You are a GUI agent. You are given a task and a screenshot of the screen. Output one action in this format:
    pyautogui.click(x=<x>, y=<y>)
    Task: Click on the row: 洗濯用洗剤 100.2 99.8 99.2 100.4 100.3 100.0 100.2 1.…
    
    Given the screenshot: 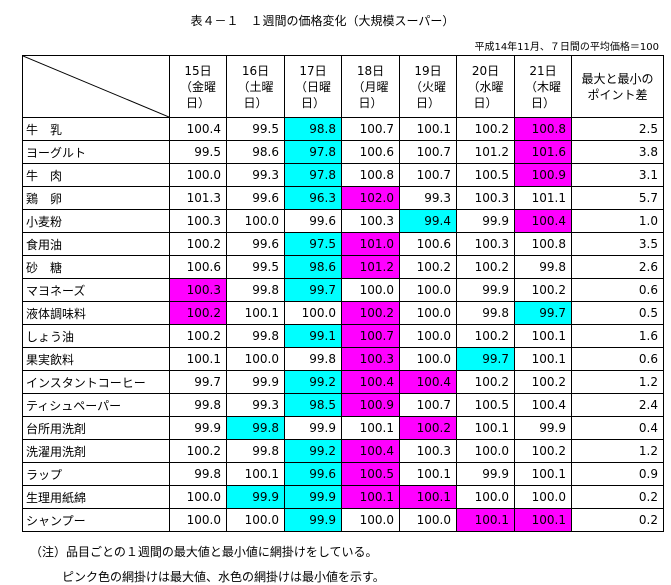 What is the action you would take?
    pyautogui.click(x=343, y=451)
    